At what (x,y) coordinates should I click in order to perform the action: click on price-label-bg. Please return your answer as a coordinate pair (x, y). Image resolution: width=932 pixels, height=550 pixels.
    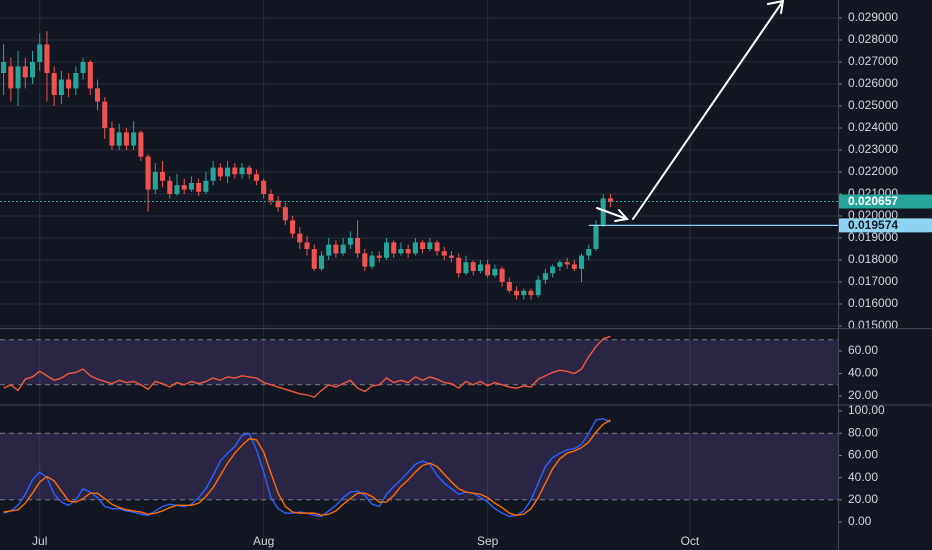
    Looking at the image, I should click on (885, 201).